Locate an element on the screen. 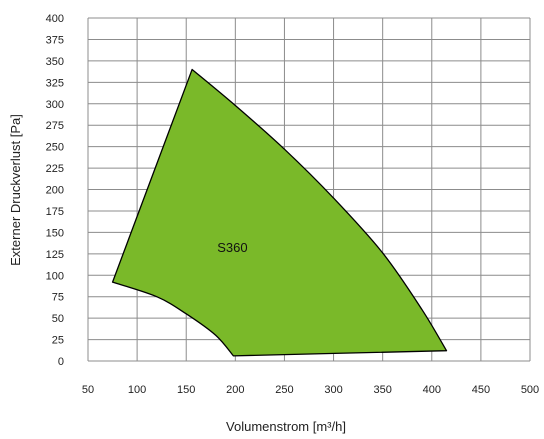  y-tick-label: 75 is located at coordinates (58, 298).